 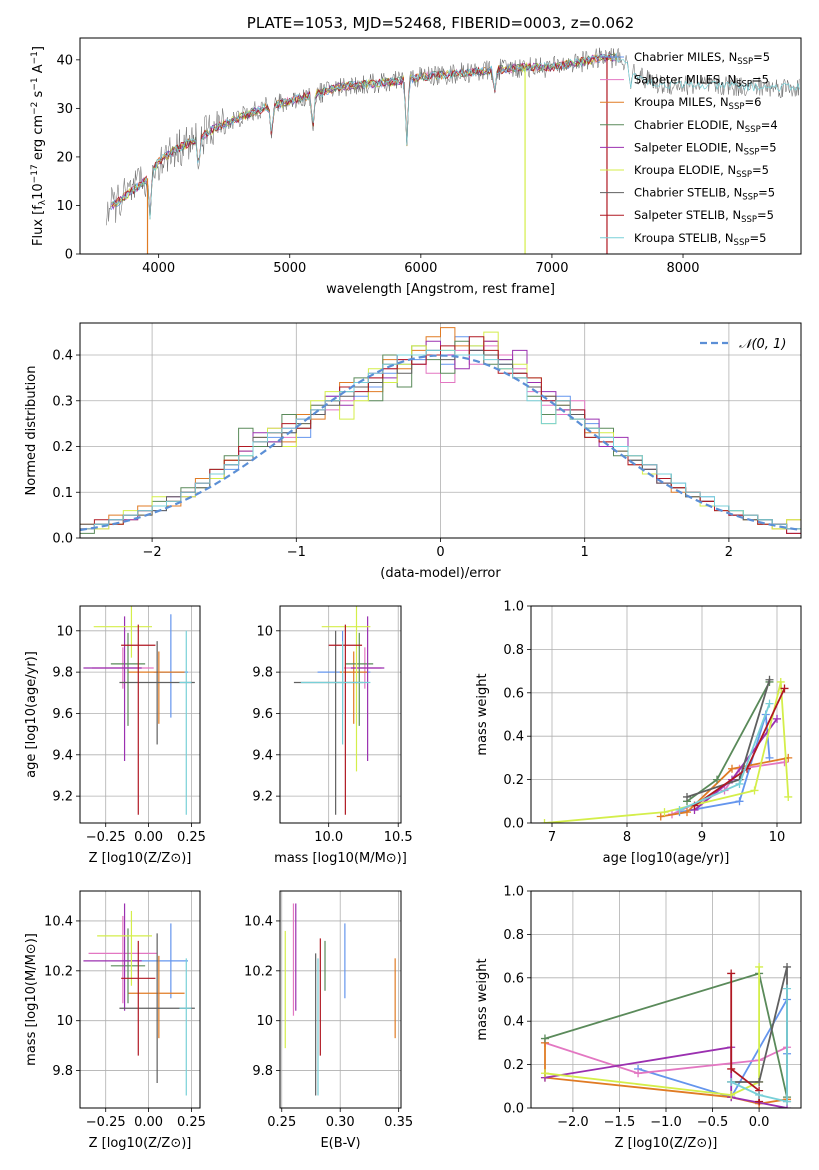 I want to click on y-tick-label: 0.4, so click(x=62, y=356).